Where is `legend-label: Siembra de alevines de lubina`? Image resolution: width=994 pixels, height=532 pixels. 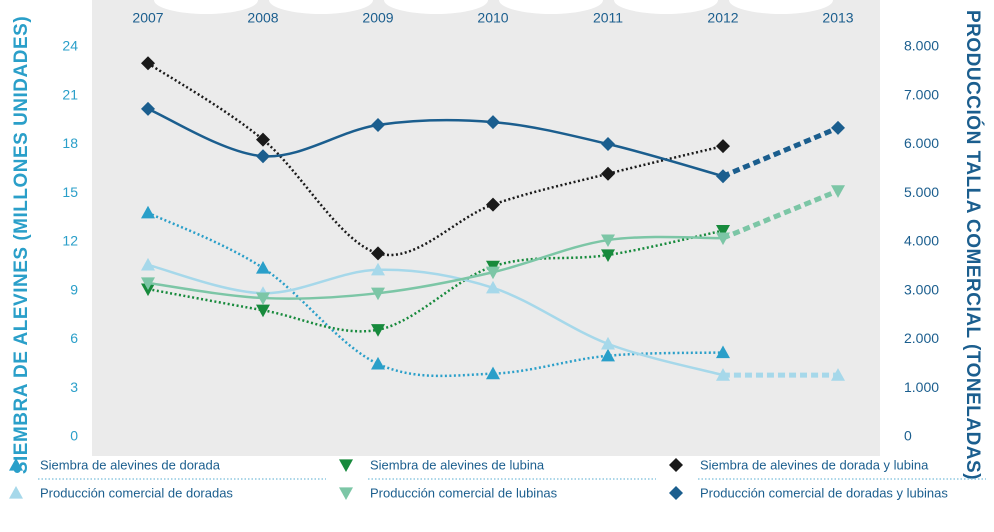 legend-label: Siembra de alevines de lubina is located at coordinates (457, 464).